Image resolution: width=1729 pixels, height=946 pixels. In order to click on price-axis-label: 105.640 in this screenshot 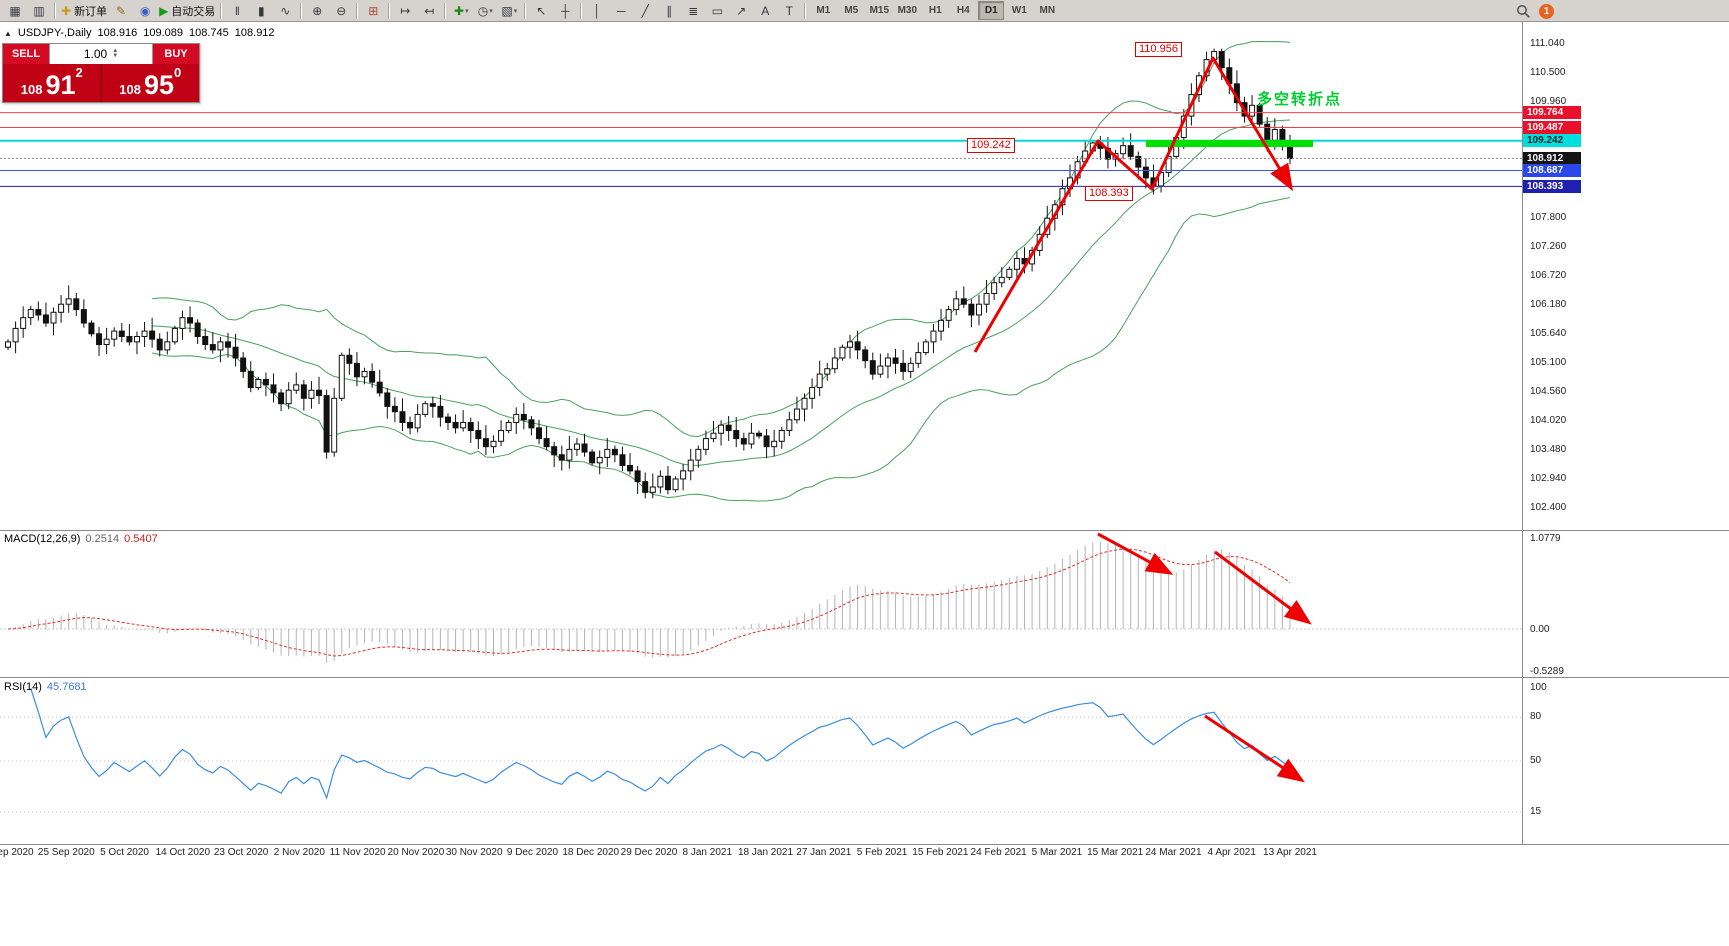, I will do `click(1548, 334)`.